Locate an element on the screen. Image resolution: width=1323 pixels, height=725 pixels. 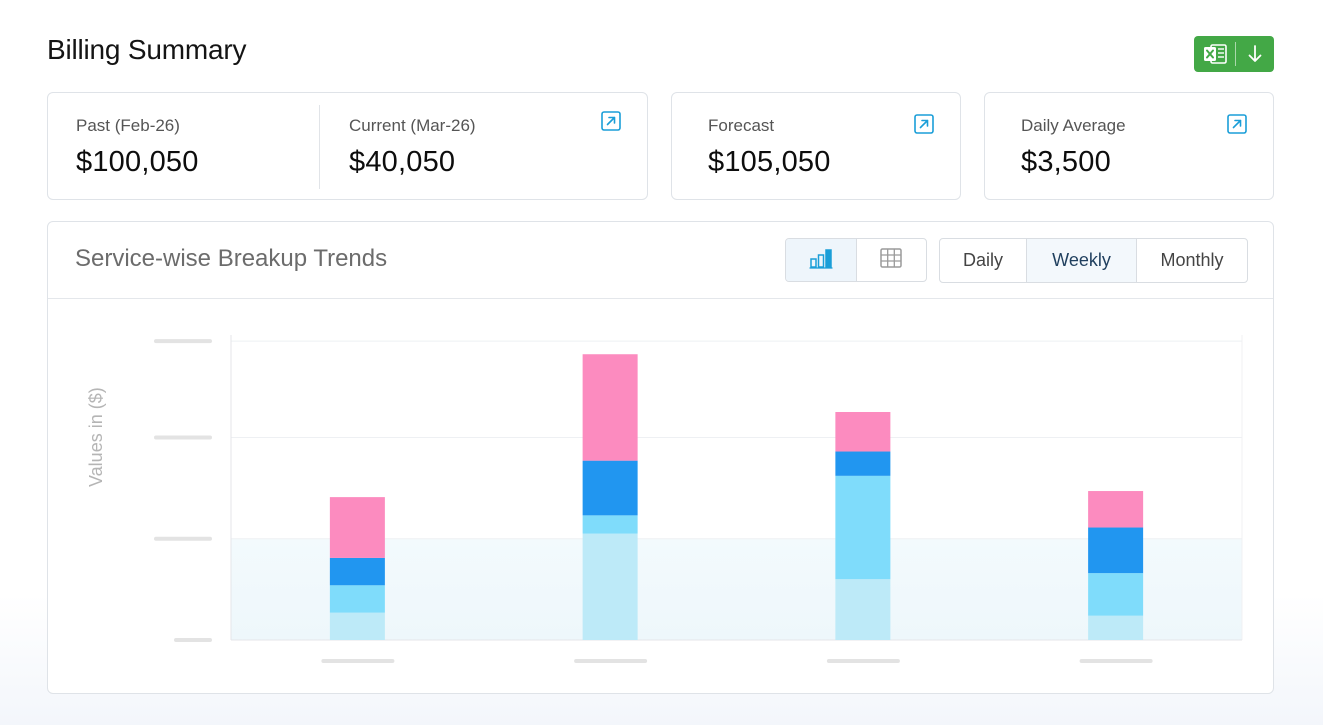
excel-icon is located at coordinates (1214, 54).